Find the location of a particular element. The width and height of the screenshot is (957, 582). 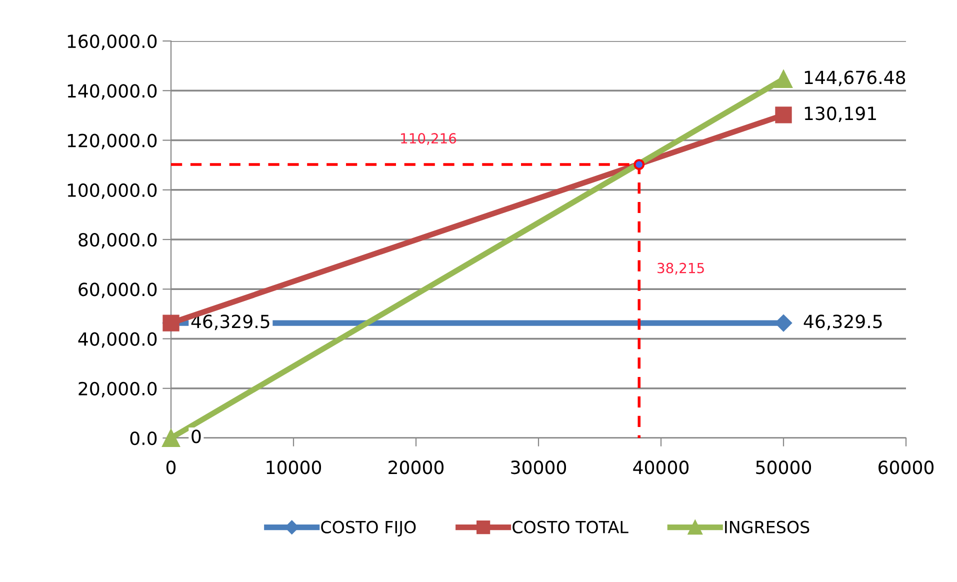

annotation: 110,216 is located at coordinates (428, 139).